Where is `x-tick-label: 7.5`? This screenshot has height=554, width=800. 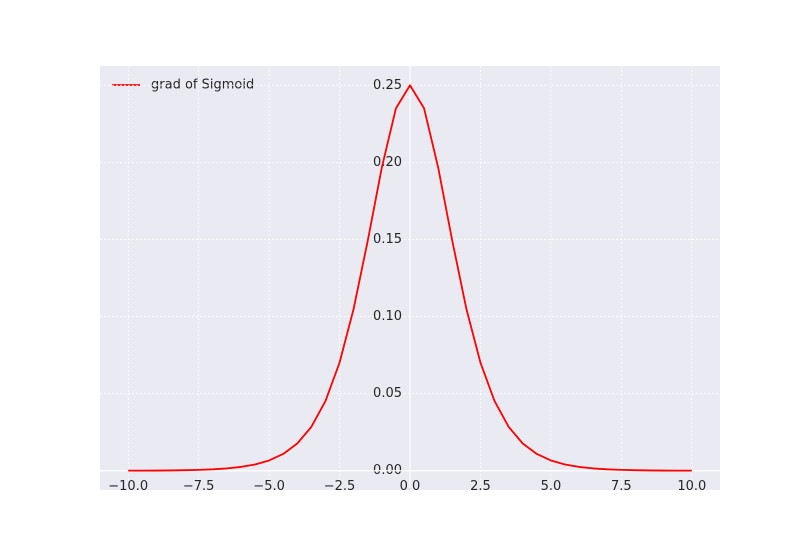 x-tick-label: 7.5 is located at coordinates (621, 486).